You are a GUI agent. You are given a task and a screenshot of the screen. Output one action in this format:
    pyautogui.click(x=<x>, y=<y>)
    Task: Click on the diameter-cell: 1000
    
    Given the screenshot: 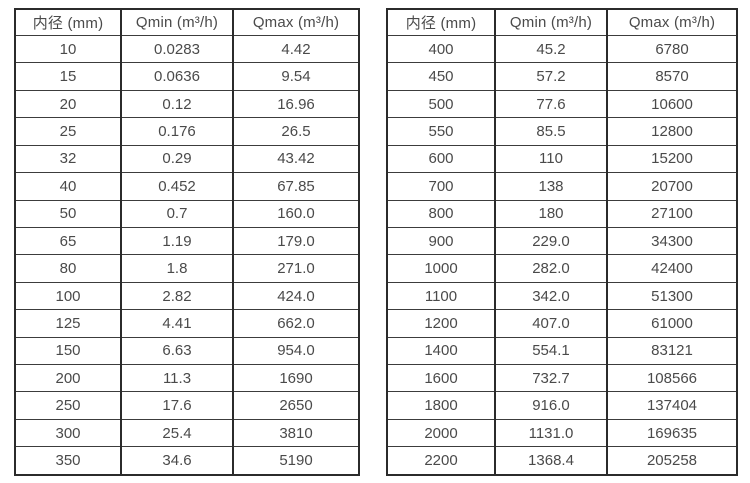 What is the action you would take?
    pyautogui.click(x=441, y=268)
    